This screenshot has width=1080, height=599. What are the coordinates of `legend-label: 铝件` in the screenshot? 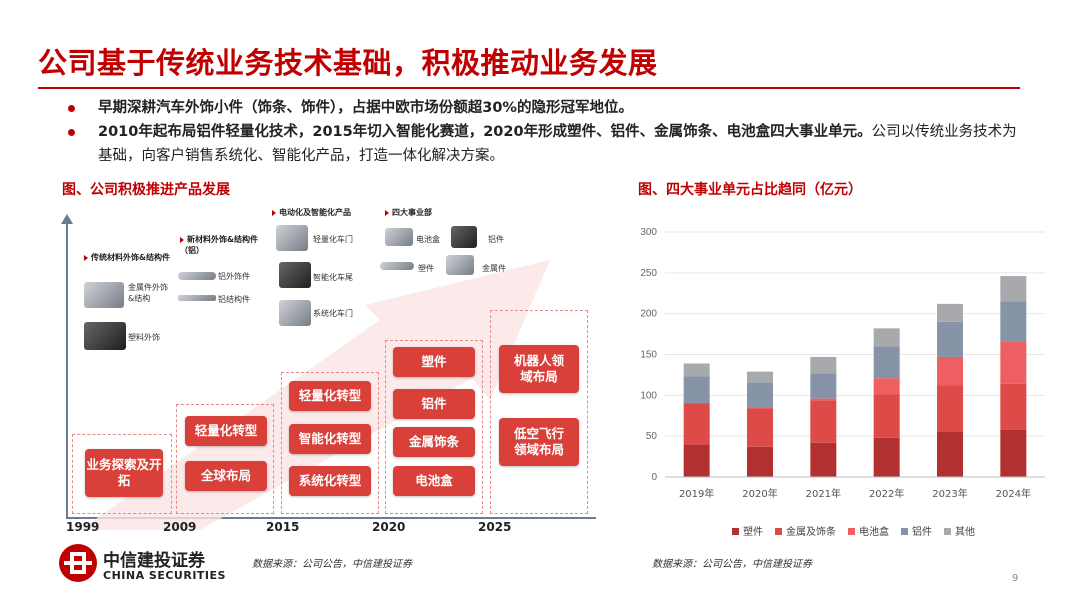 It's located at (922, 532).